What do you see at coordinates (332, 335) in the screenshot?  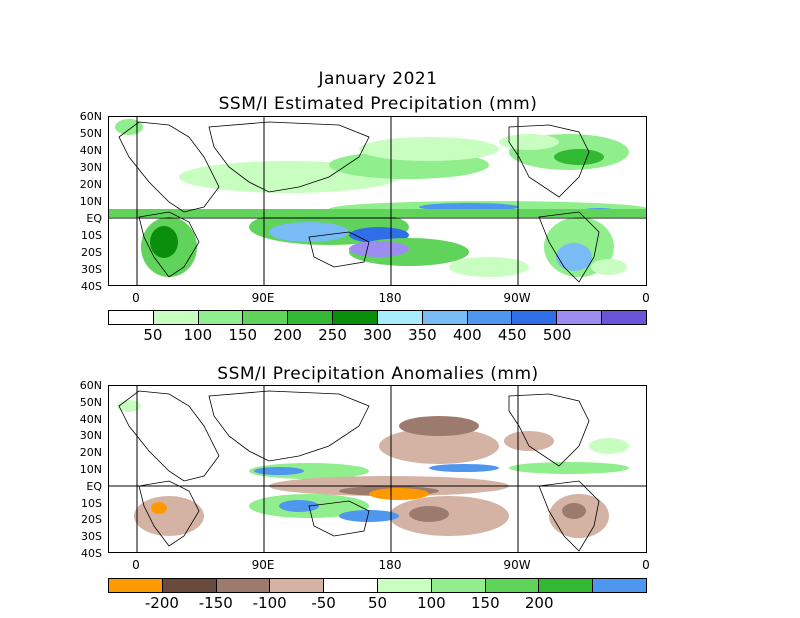 I see `colorbar-label: 250` at bounding box center [332, 335].